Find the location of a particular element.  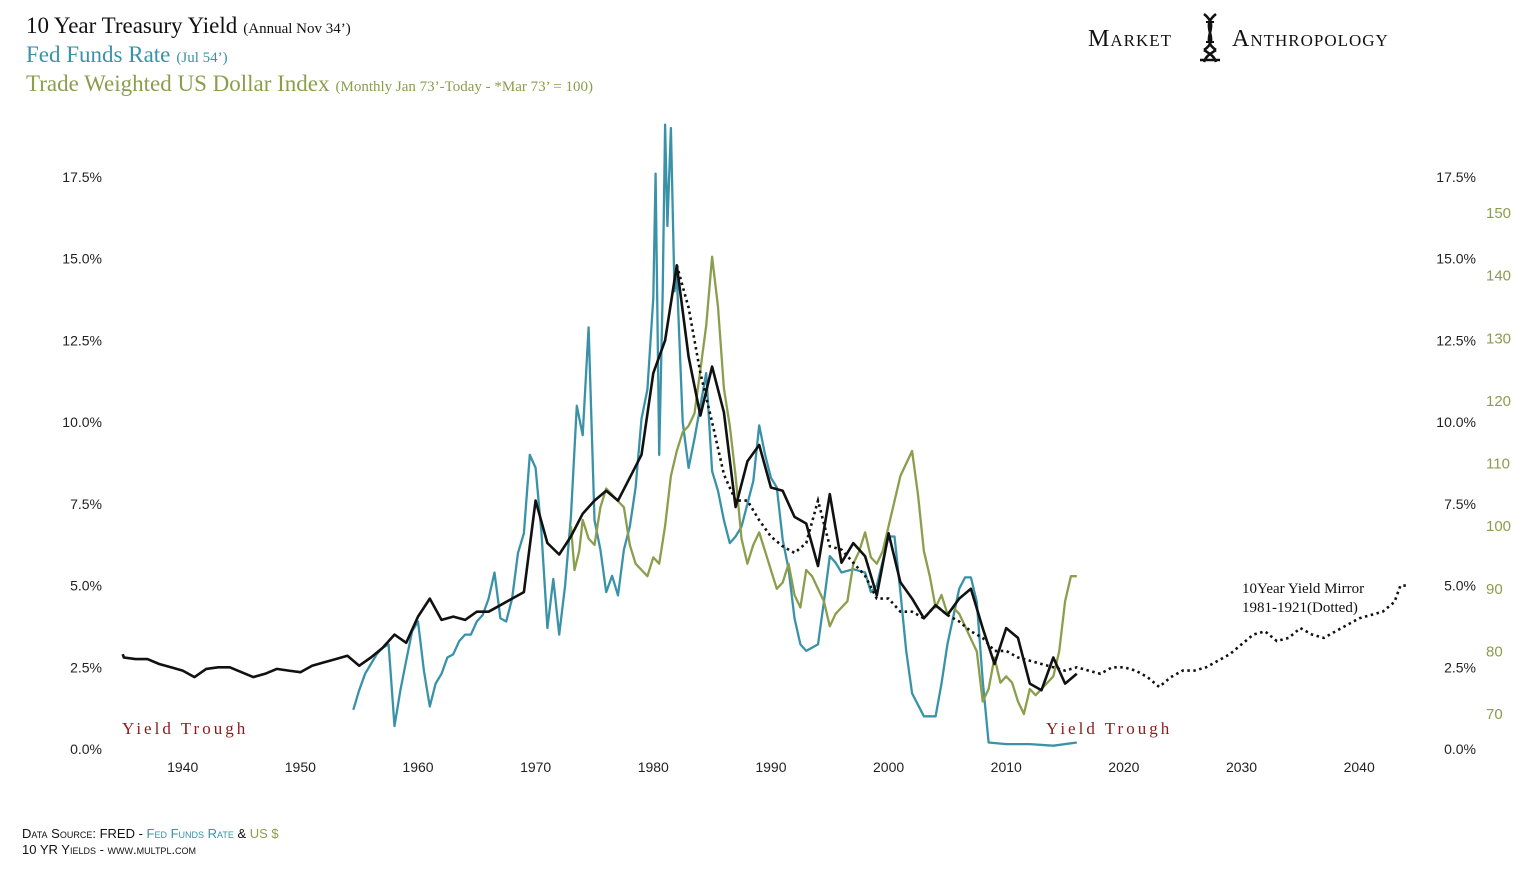

market-anthropology-logo: Market Anthropology is located at coordinates (1238, 37).